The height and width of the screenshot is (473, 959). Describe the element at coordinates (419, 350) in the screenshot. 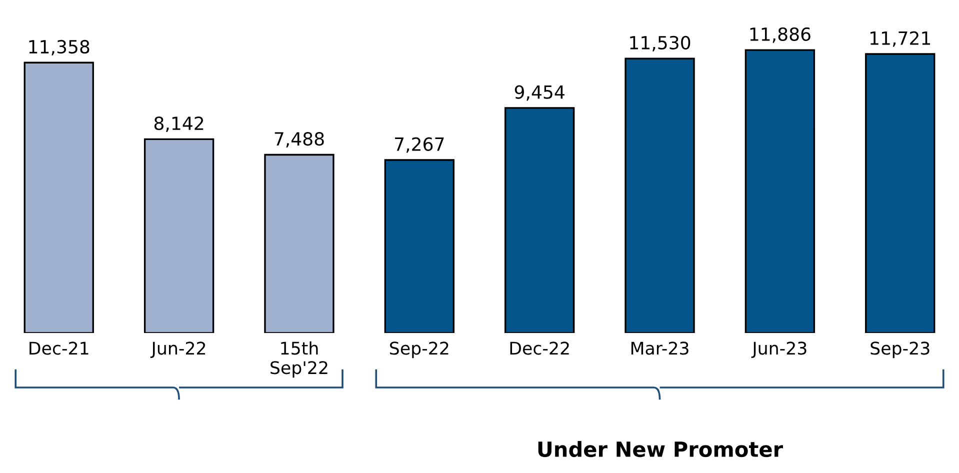

I see `x-tick-label: Sep-22` at that location.